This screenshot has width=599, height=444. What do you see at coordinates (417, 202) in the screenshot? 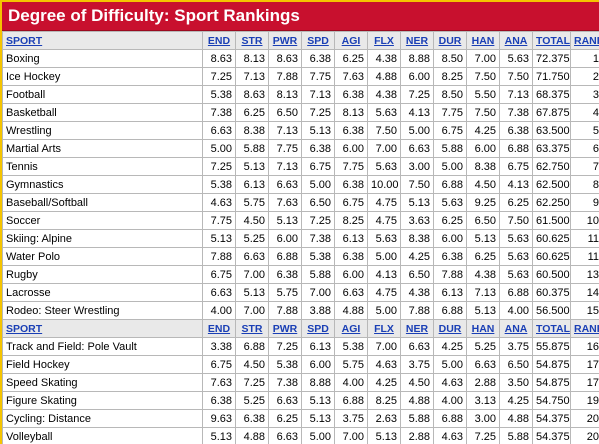
I see `cell-ner: 5.13` at bounding box center [417, 202].